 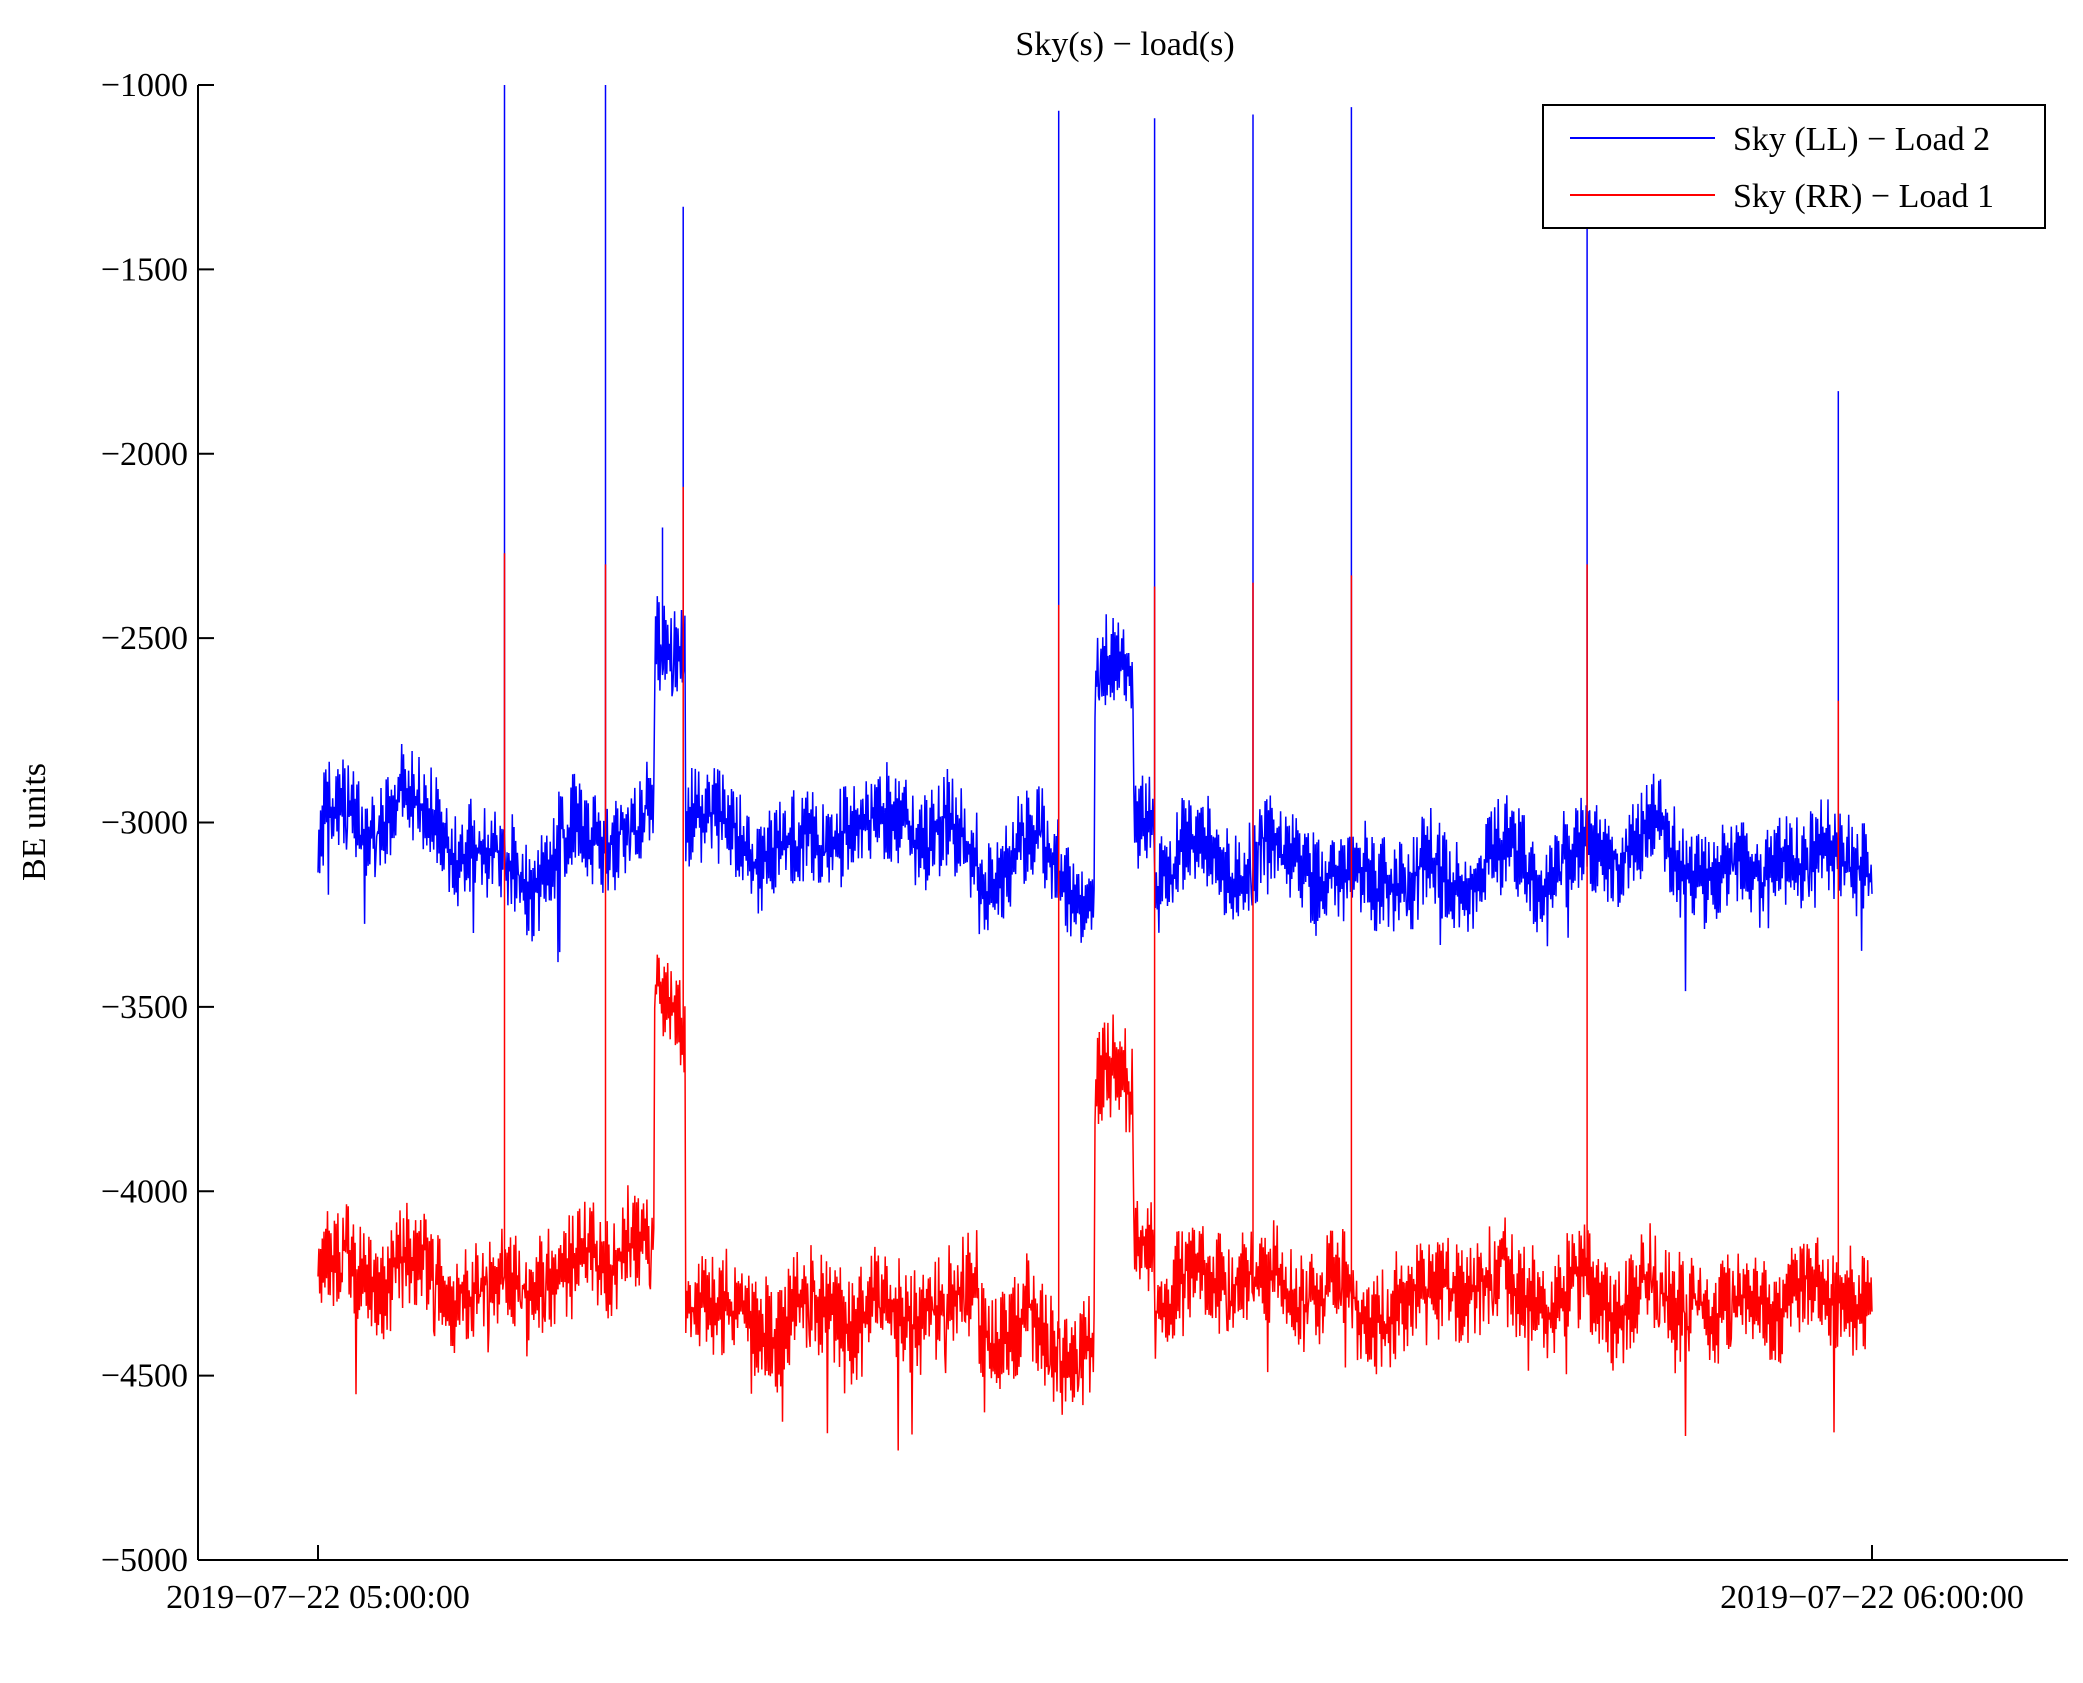 What do you see at coordinates (144, 1007) in the screenshot?
I see `y-tick-label: −3500` at bounding box center [144, 1007].